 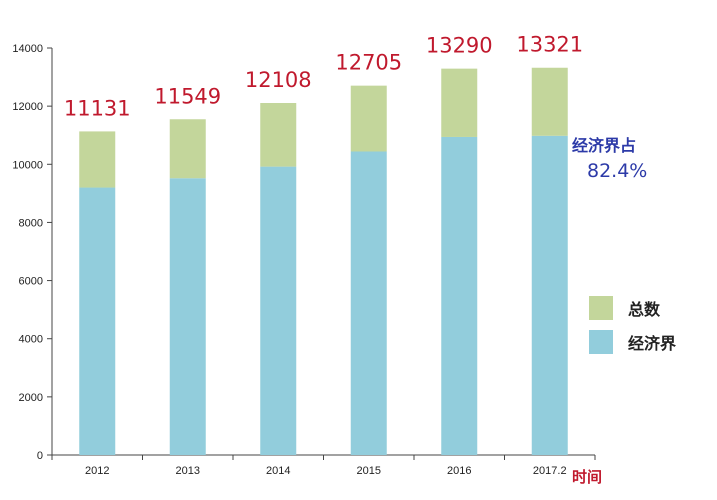 I want to click on y-tick-label: 4000, so click(x=31, y=340).